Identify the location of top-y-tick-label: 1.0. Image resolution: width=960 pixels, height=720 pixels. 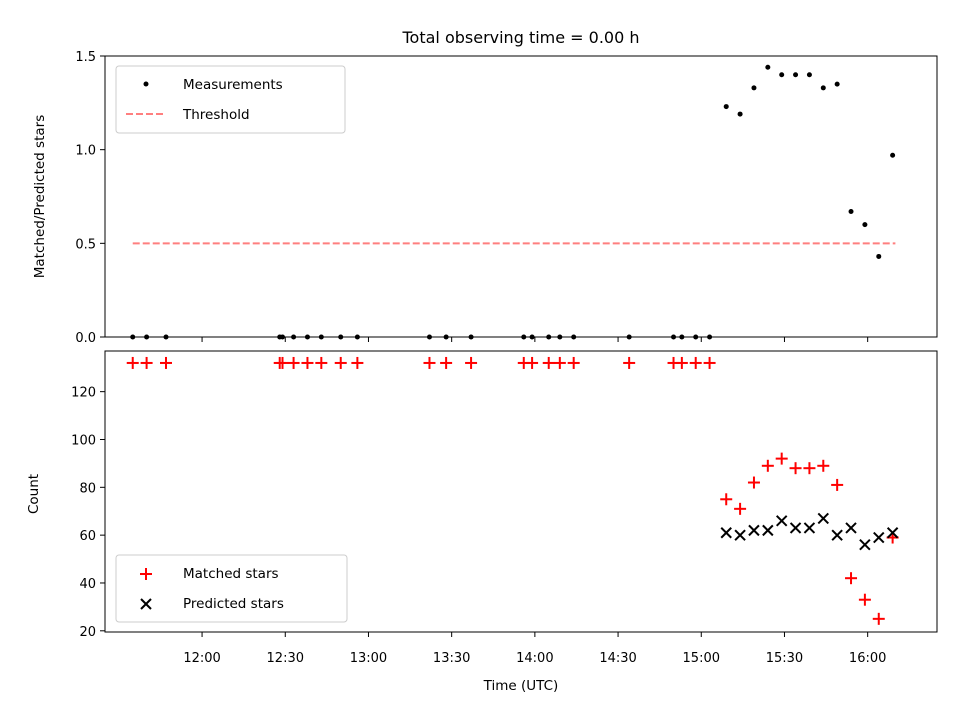
(85, 151).